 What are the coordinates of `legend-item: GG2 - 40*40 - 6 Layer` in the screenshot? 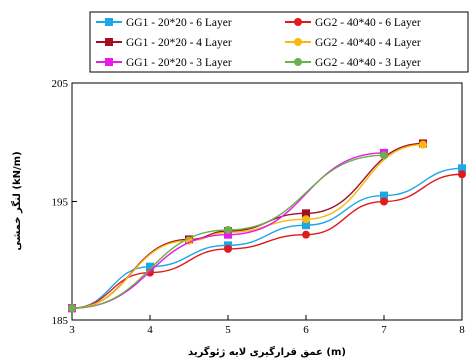 It's located at (353, 23).